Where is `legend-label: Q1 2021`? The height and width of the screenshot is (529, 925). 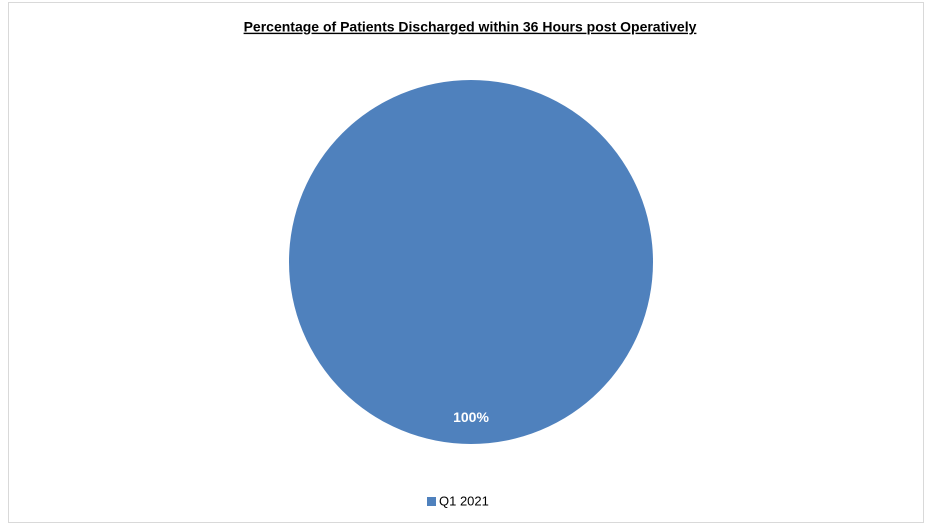
legend-label: Q1 2021 is located at coordinates (464, 500).